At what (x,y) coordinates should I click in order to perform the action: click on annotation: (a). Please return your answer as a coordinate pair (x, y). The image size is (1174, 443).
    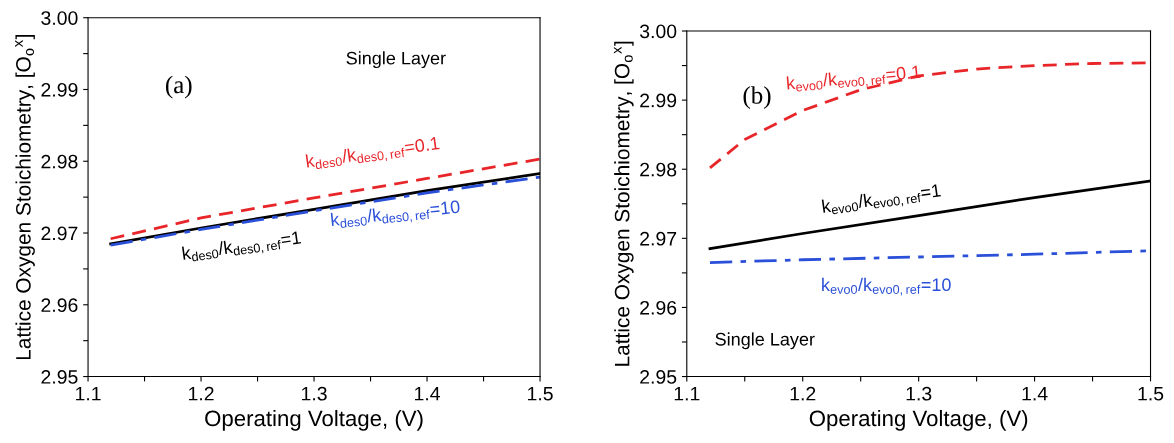
    Looking at the image, I should click on (178, 87).